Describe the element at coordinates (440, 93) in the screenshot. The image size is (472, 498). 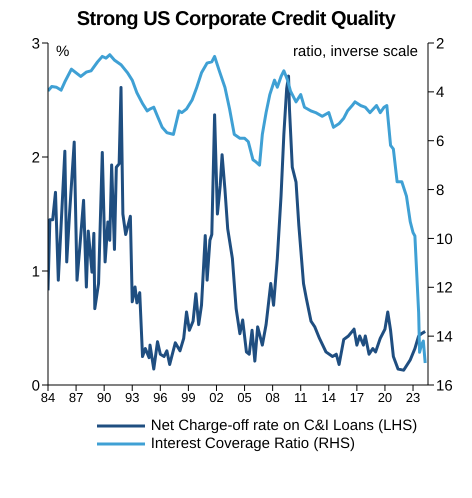
I see `y2-tick-label: 4` at that location.